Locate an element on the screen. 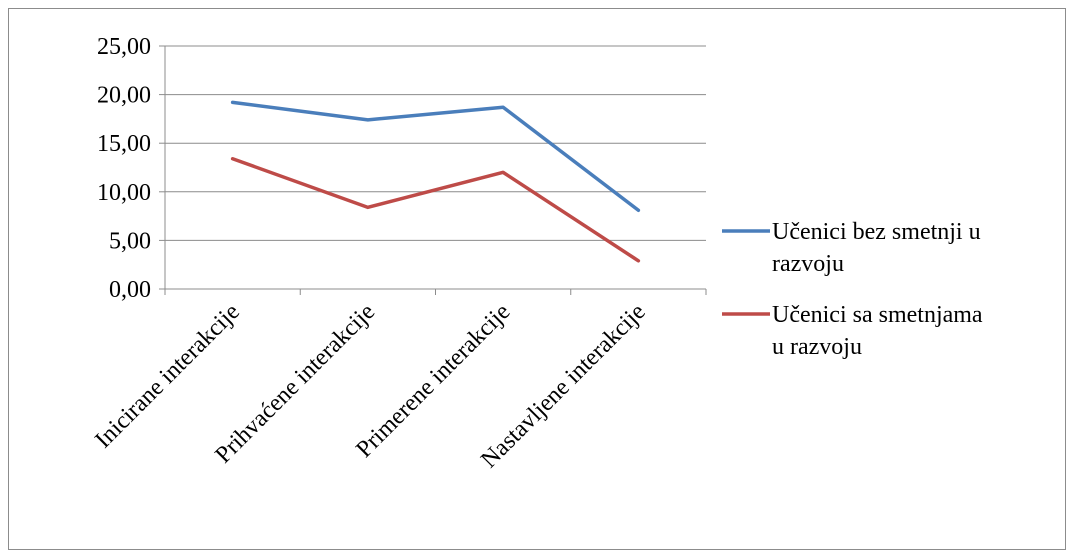  x-category-label: Inicirane interakcije is located at coordinates (167, 376).